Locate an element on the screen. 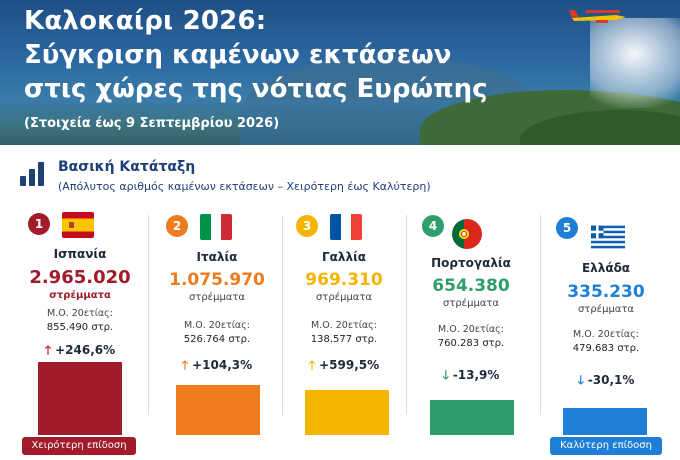 The height and width of the screenshot is (460, 680). burned-area-value: 1.075.970 is located at coordinates (217, 280).